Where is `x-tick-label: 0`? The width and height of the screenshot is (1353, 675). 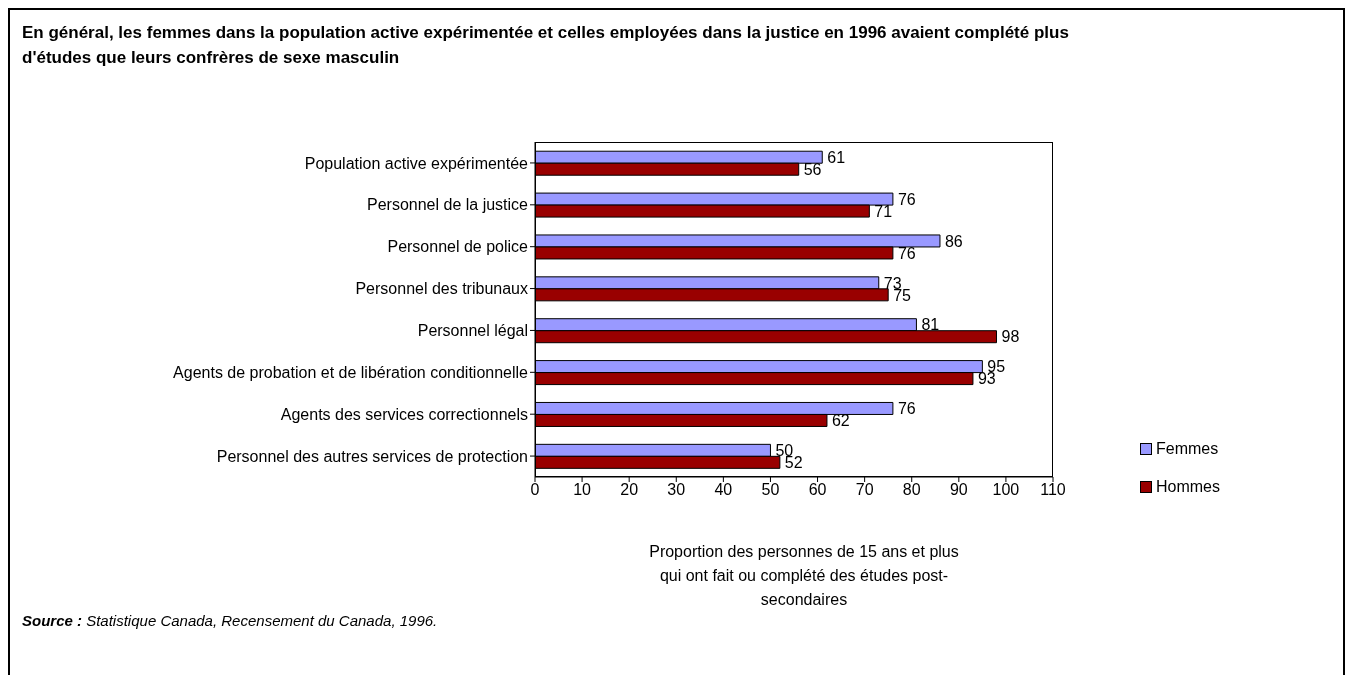
x-tick-label: 0 is located at coordinates (535, 490).